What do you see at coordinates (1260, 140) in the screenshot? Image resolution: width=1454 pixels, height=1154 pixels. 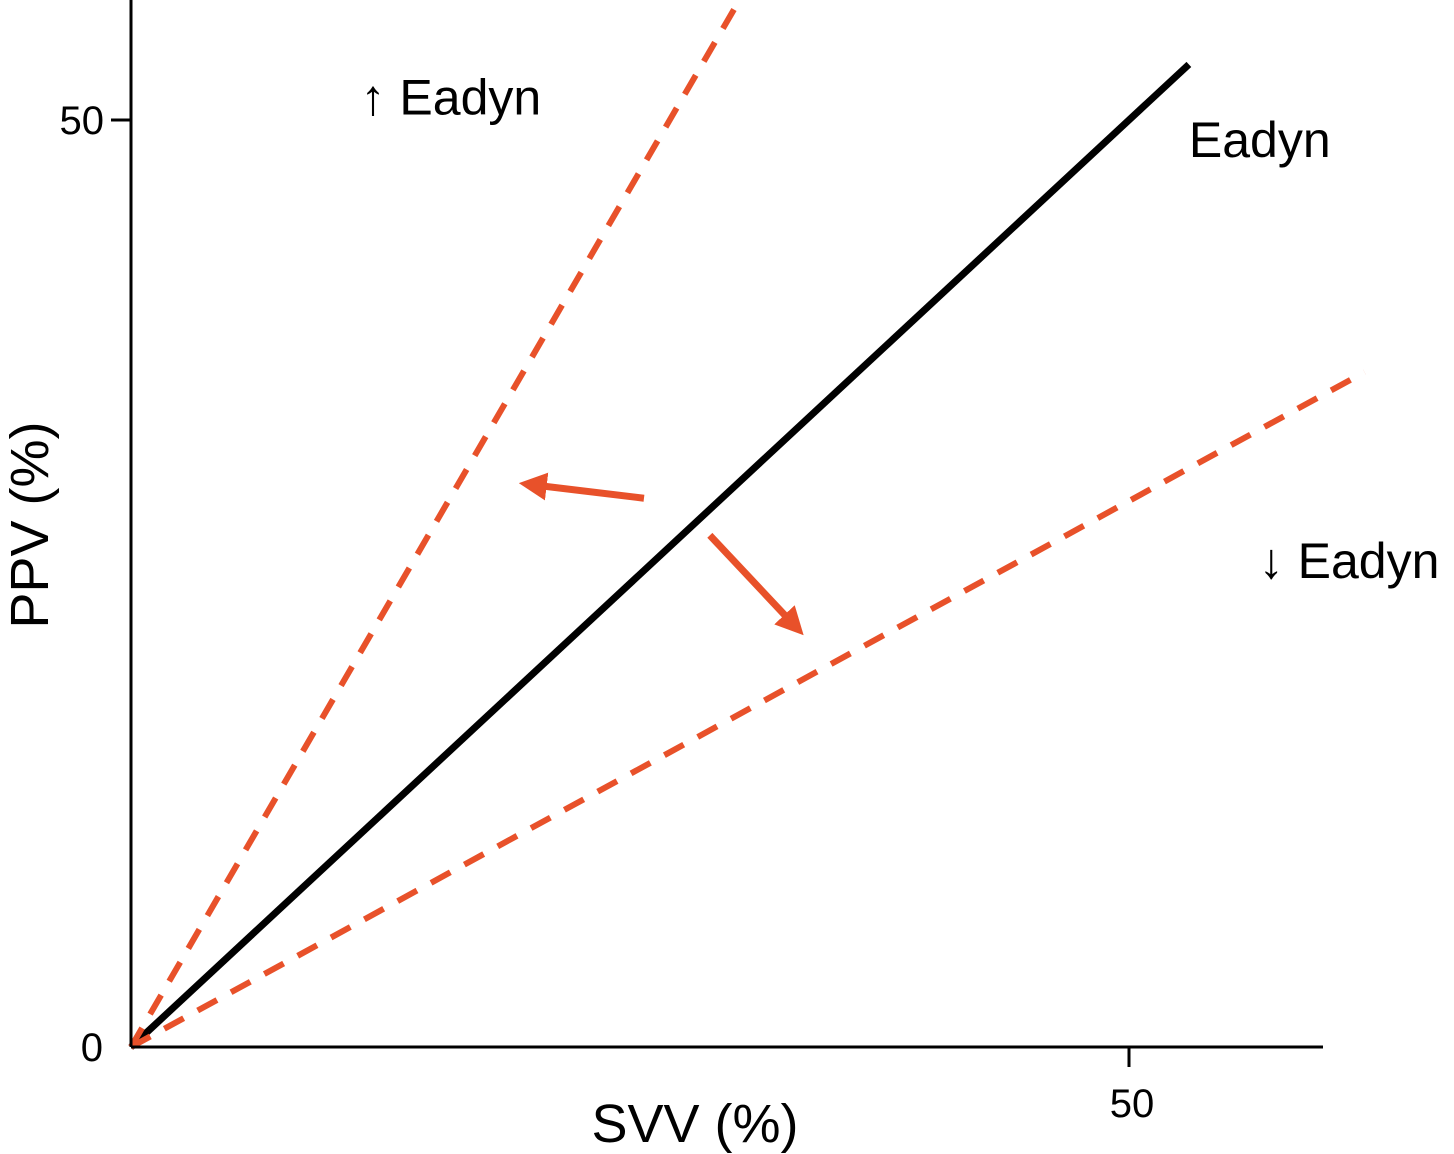 I see `curve-label-1: Eadyn` at bounding box center [1260, 140].